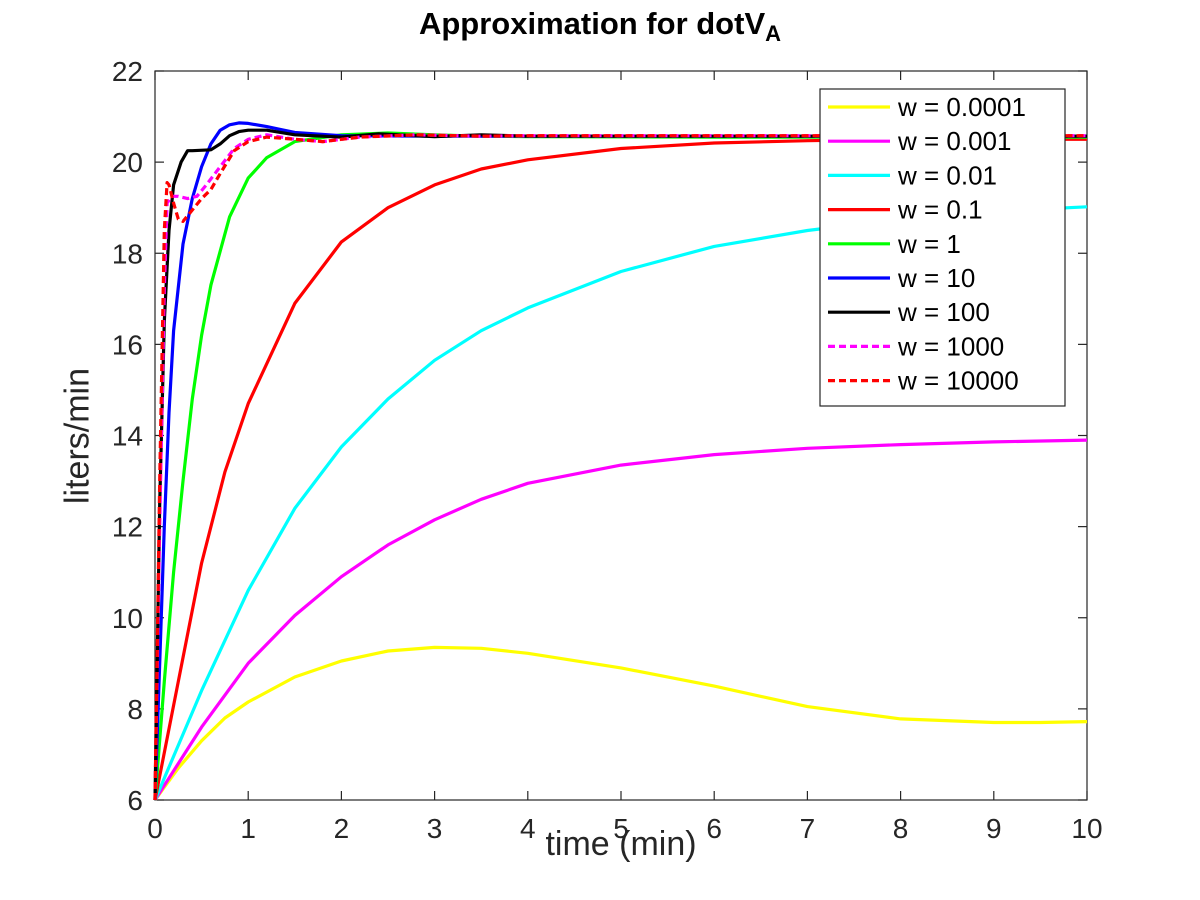 The height and width of the screenshot is (900, 1200). I want to click on x-tick-label: 8, so click(901, 828).